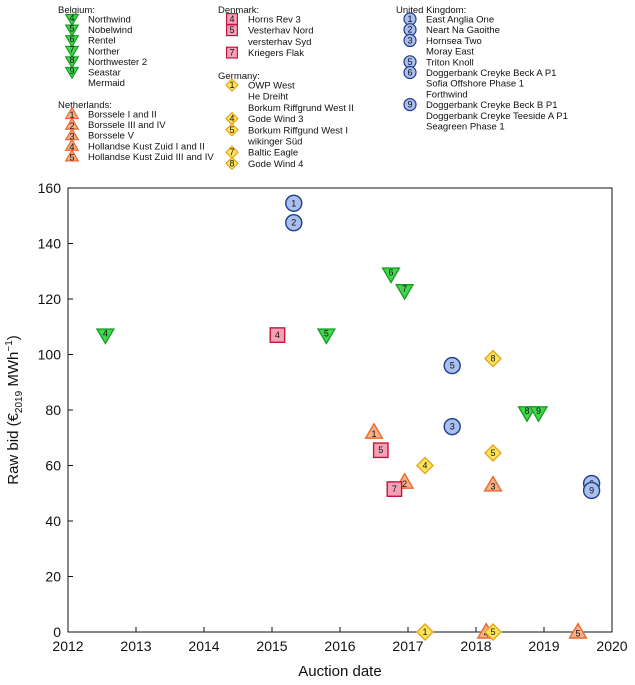 The height and width of the screenshot is (685, 635). Describe the element at coordinates (475, 84) in the screenshot. I see `legend-entry: Sofia Offshore Phase 1` at that location.